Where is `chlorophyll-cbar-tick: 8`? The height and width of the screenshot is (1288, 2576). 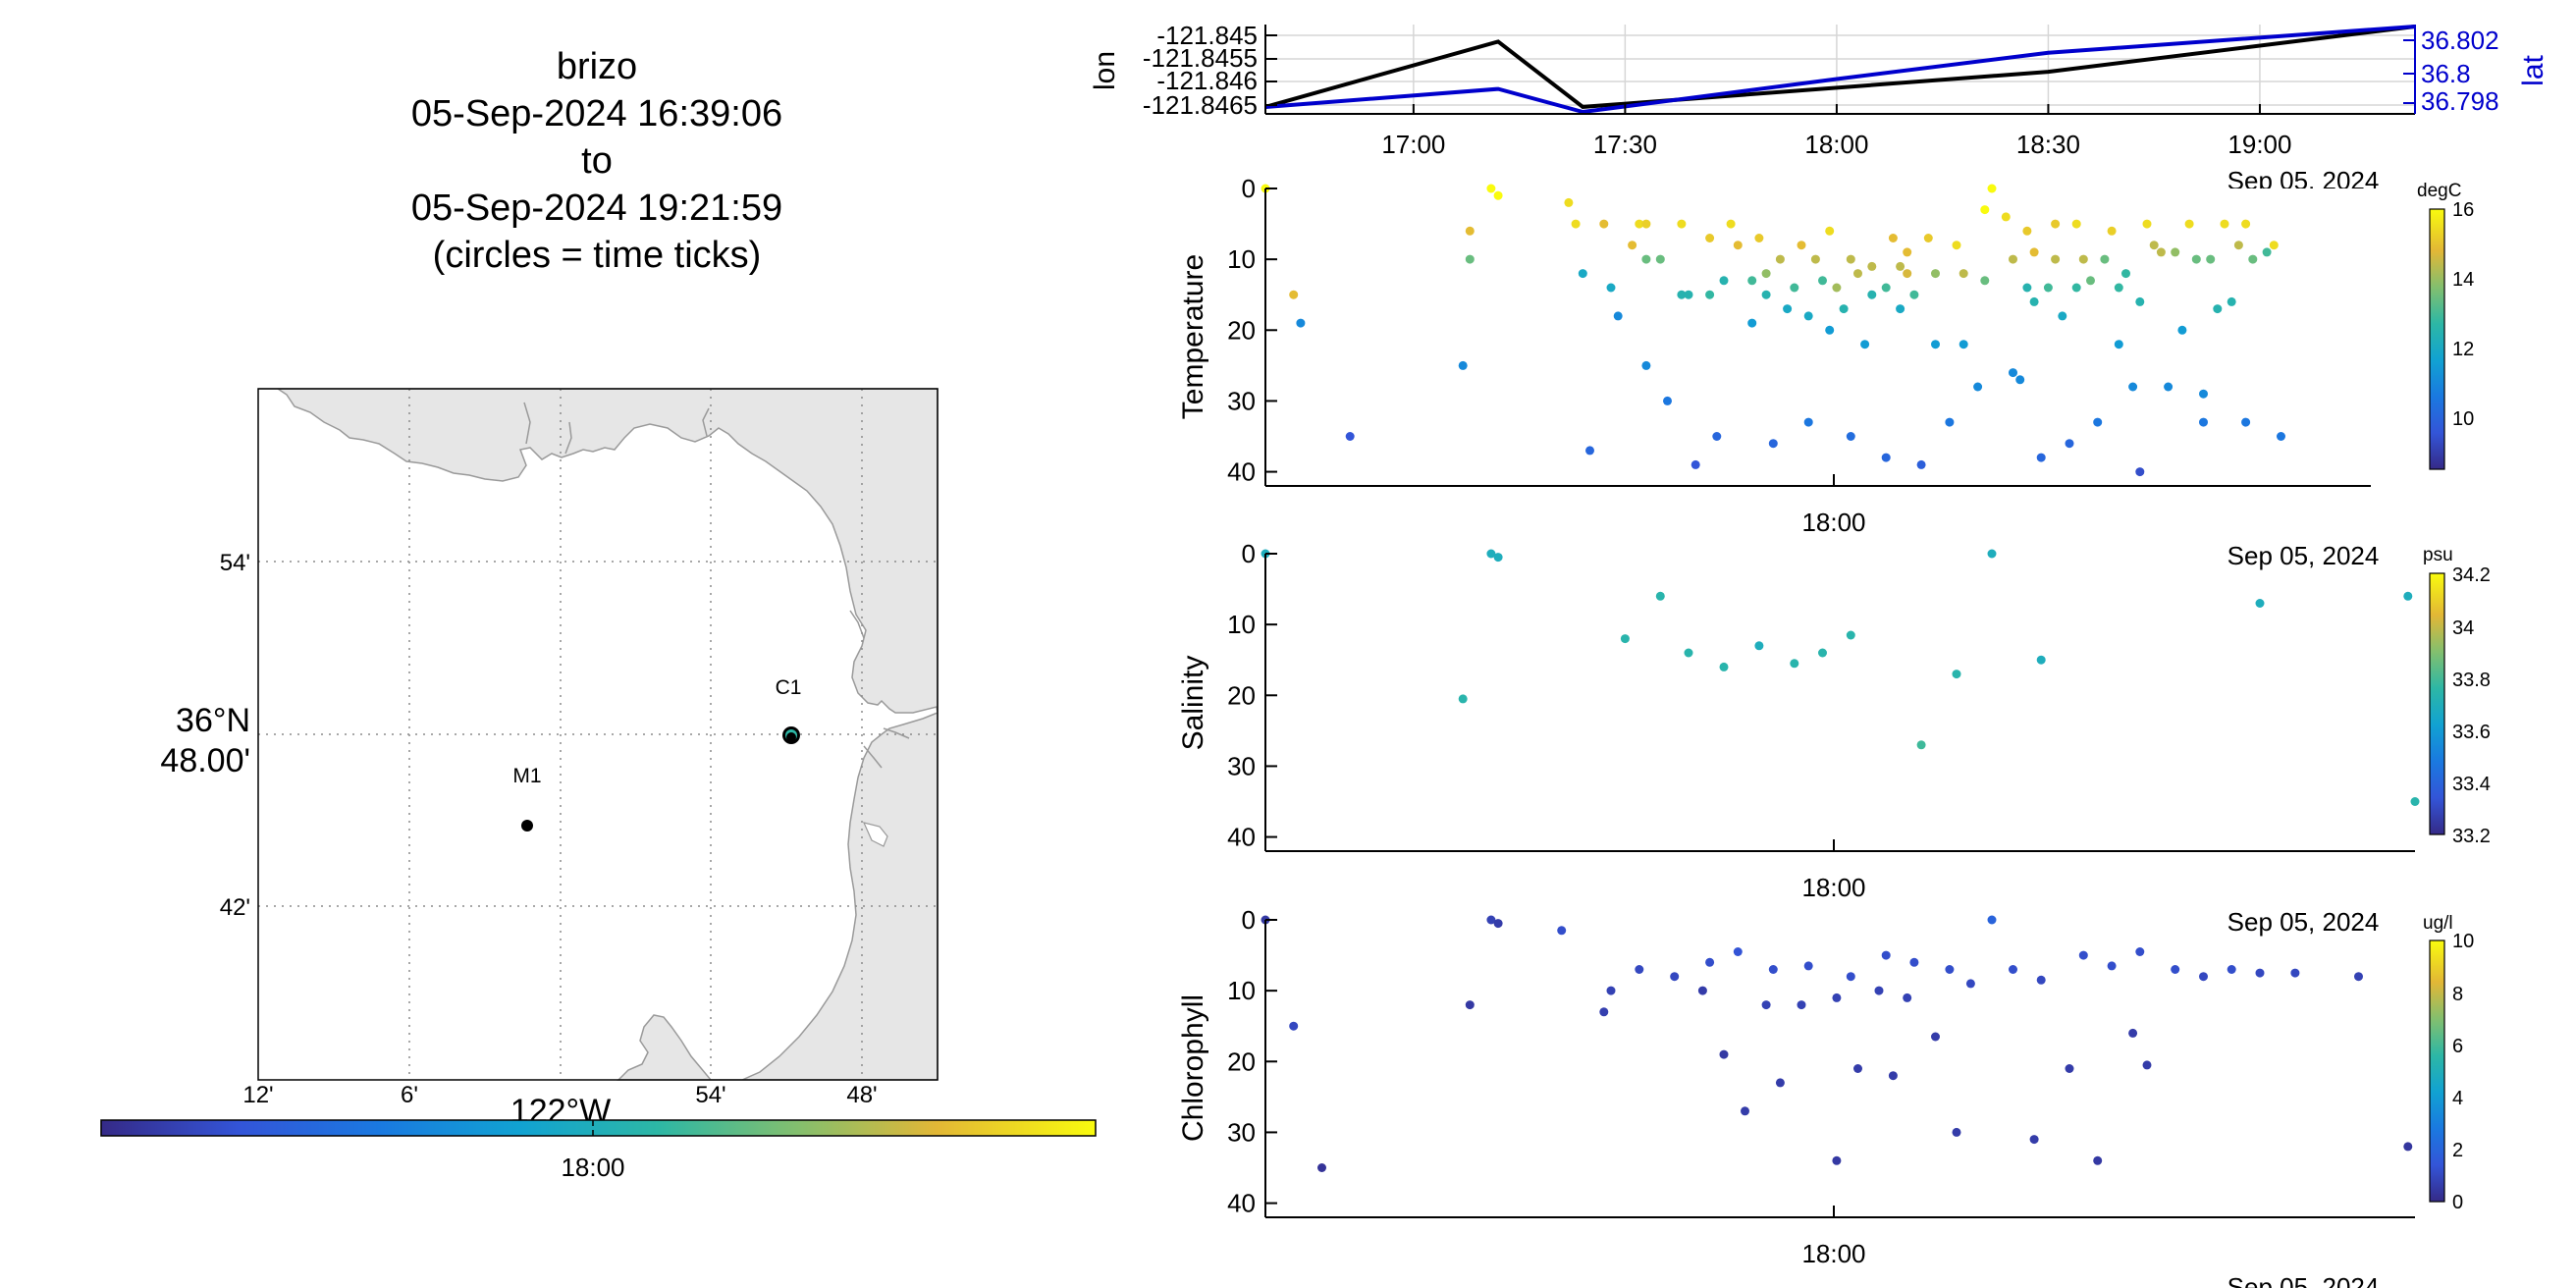
chlorophyll-cbar-tick: 8 is located at coordinates (2457, 994).